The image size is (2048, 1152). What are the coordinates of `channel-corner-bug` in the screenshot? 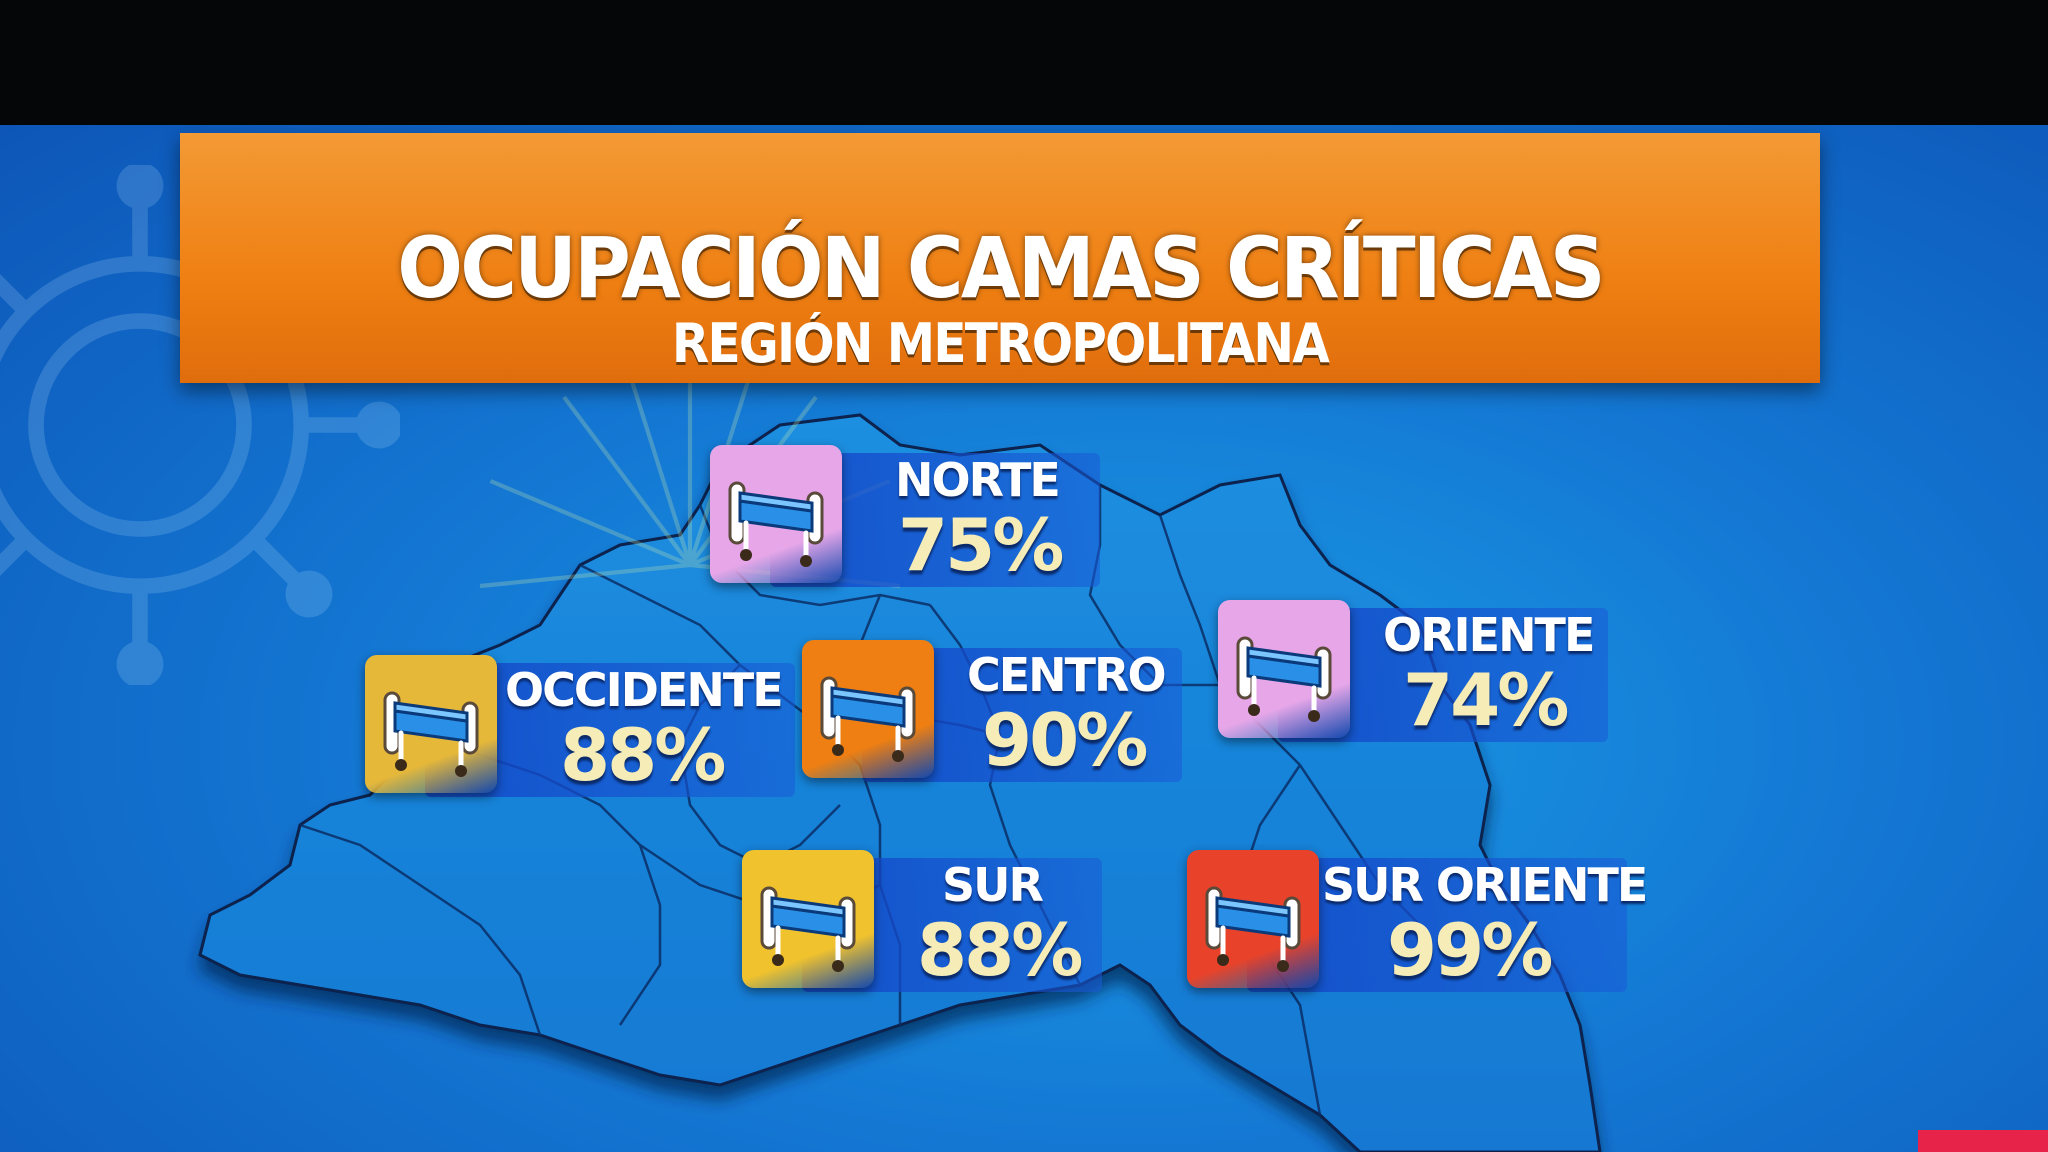 It's located at (1983, 1141).